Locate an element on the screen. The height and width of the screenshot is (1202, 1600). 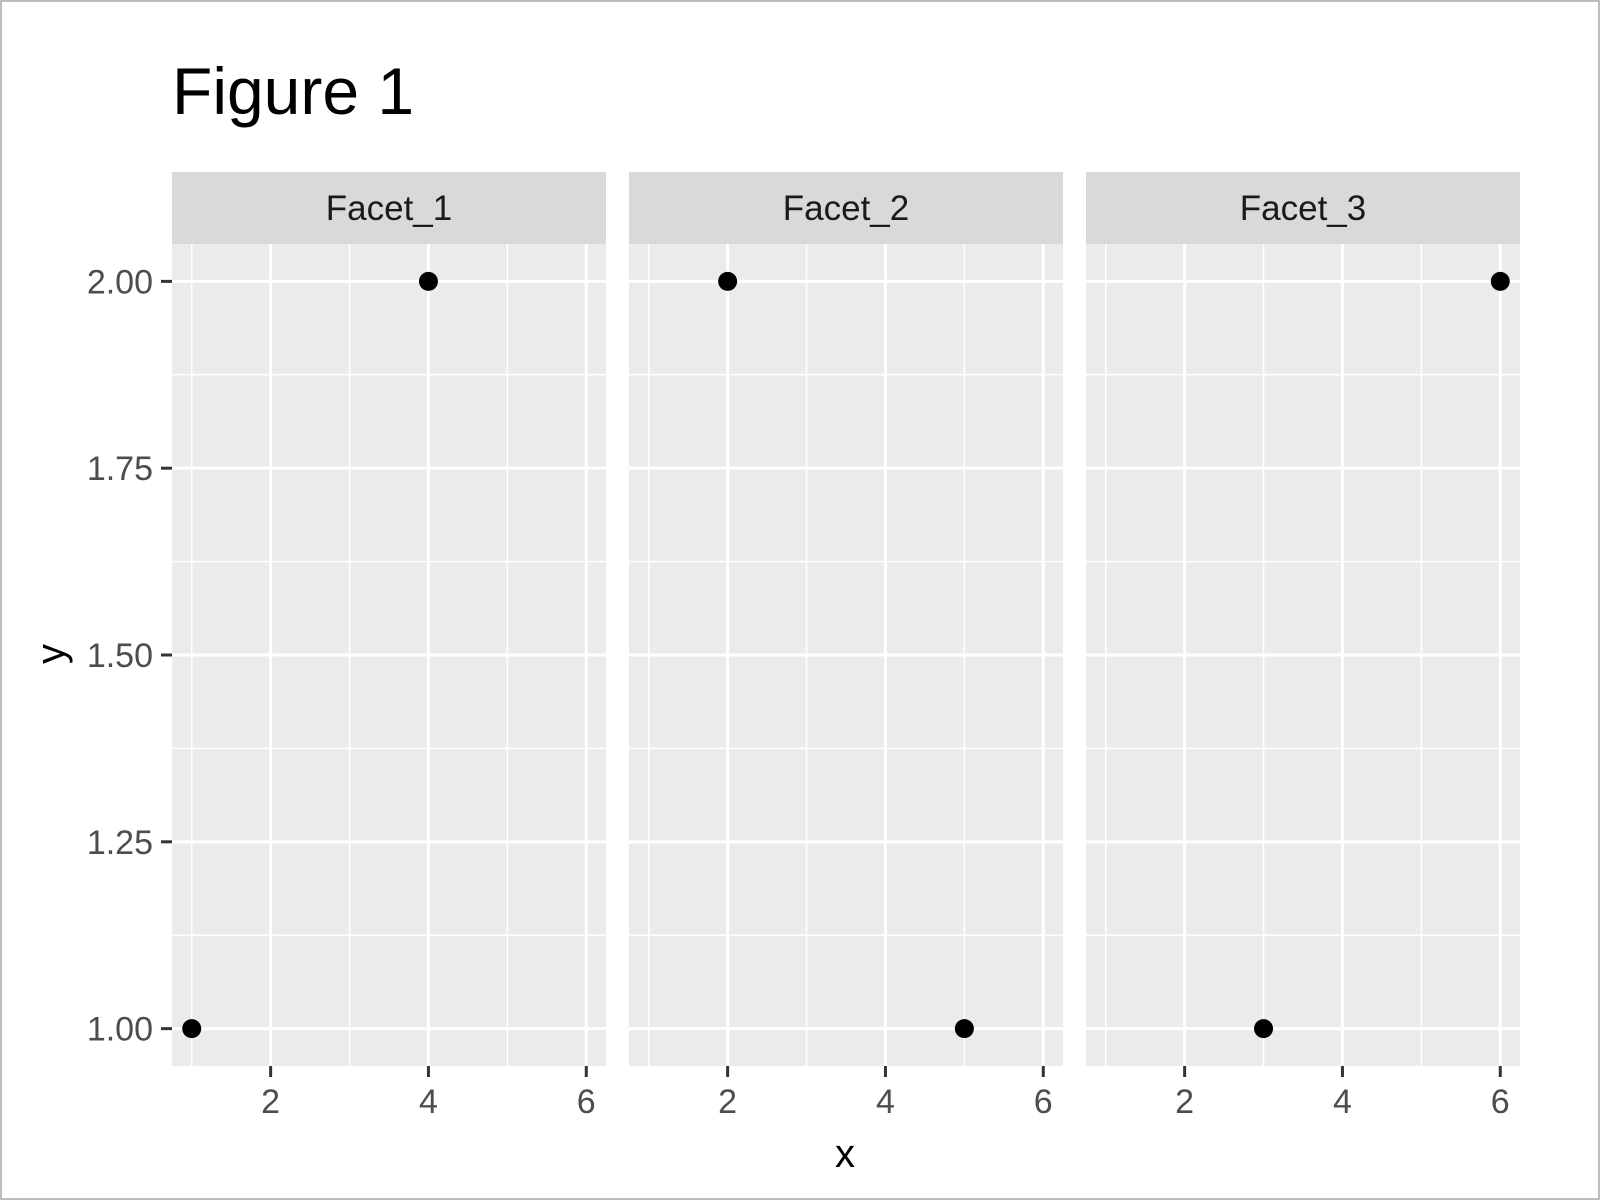
facet-strip-label: Facet_1 is located at coordinates (389, 208).